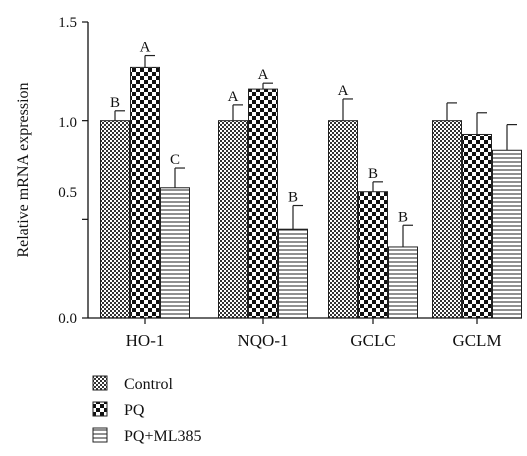 The image size is (527, 456). What do you see at coordinates (476, 340) in the screenshot?
I see `x-category-label: GCLM` at bounding box center [476, 340].